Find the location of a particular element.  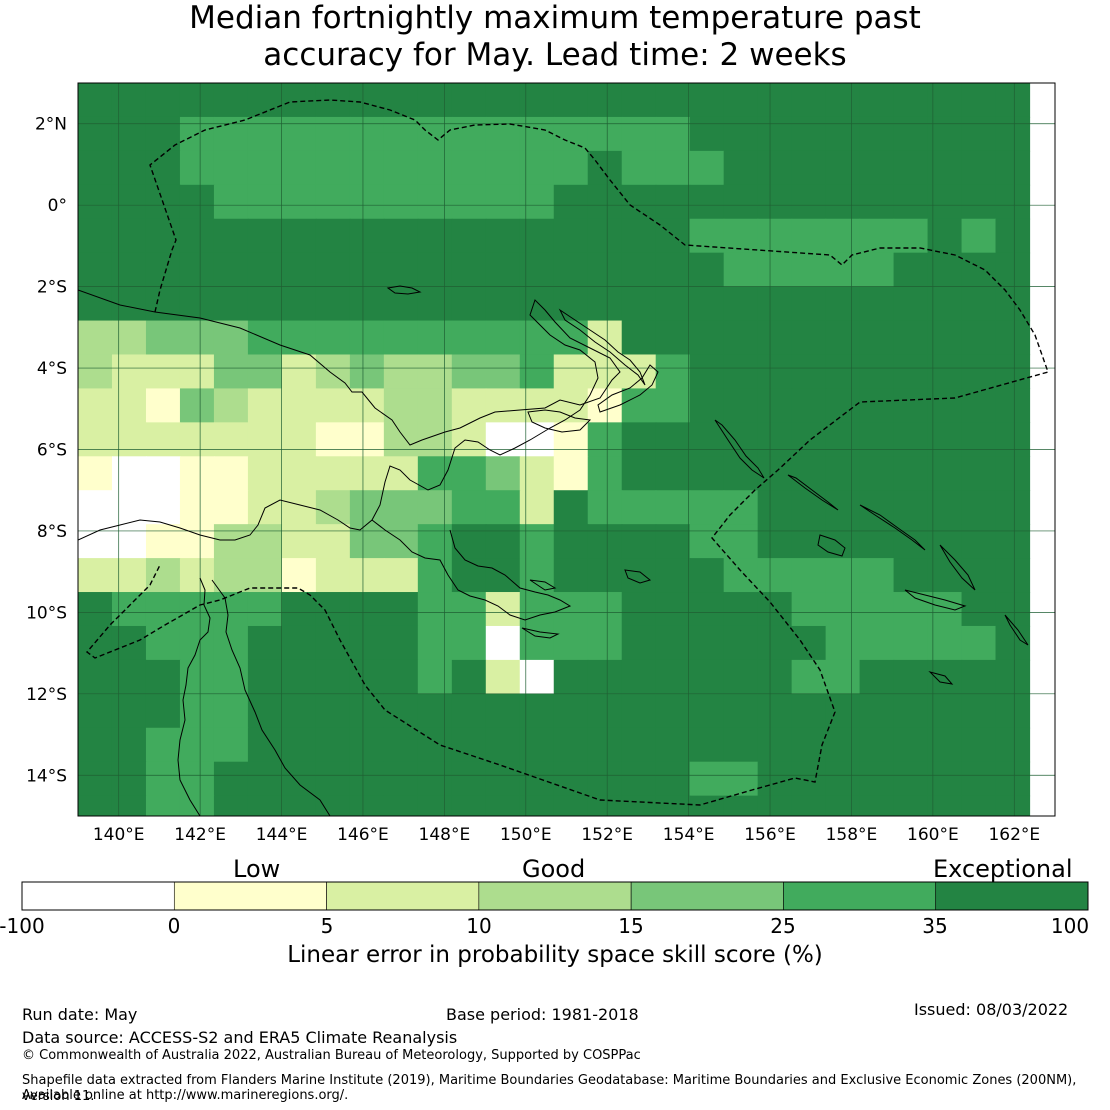

coastline-cape-york is located at coordinates (194, 696).